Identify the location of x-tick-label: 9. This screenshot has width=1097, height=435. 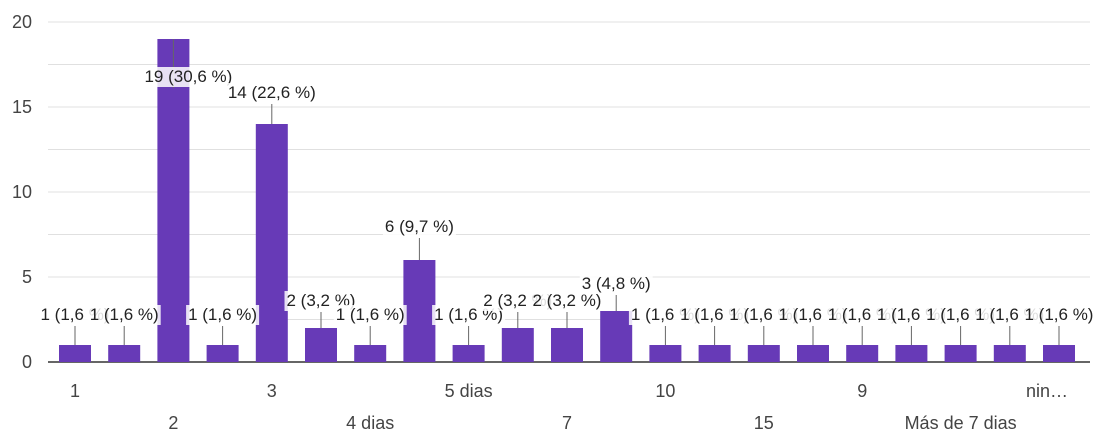
(862, 391).